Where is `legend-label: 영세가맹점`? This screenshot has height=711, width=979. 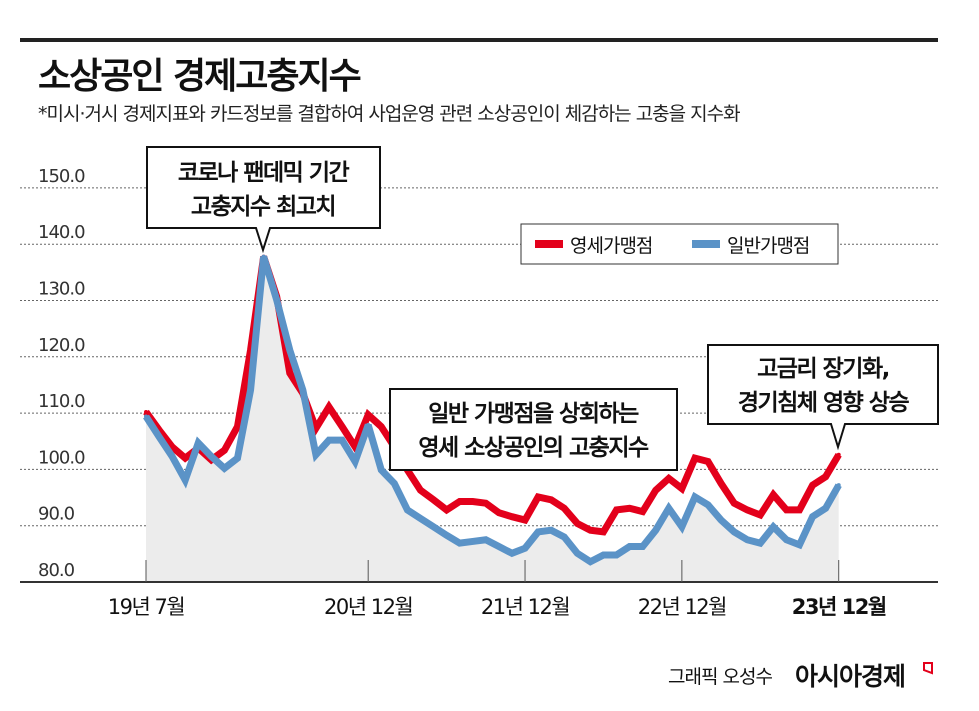 legend-label: 영세가맹점 is located at coordinates (611, 246).